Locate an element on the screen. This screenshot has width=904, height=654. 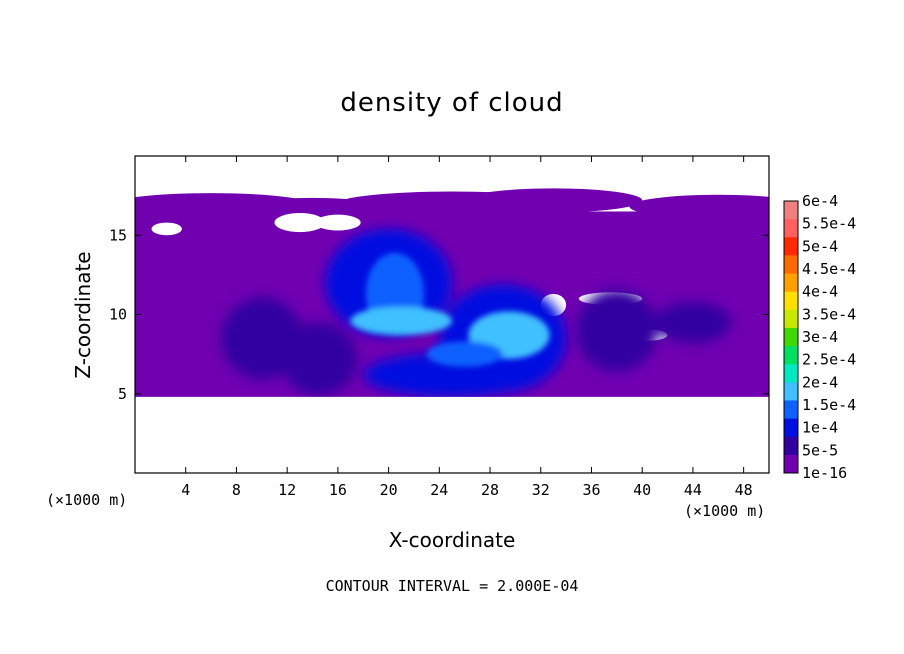
chart-title: density of cloud is located at coordinates (452, 103).